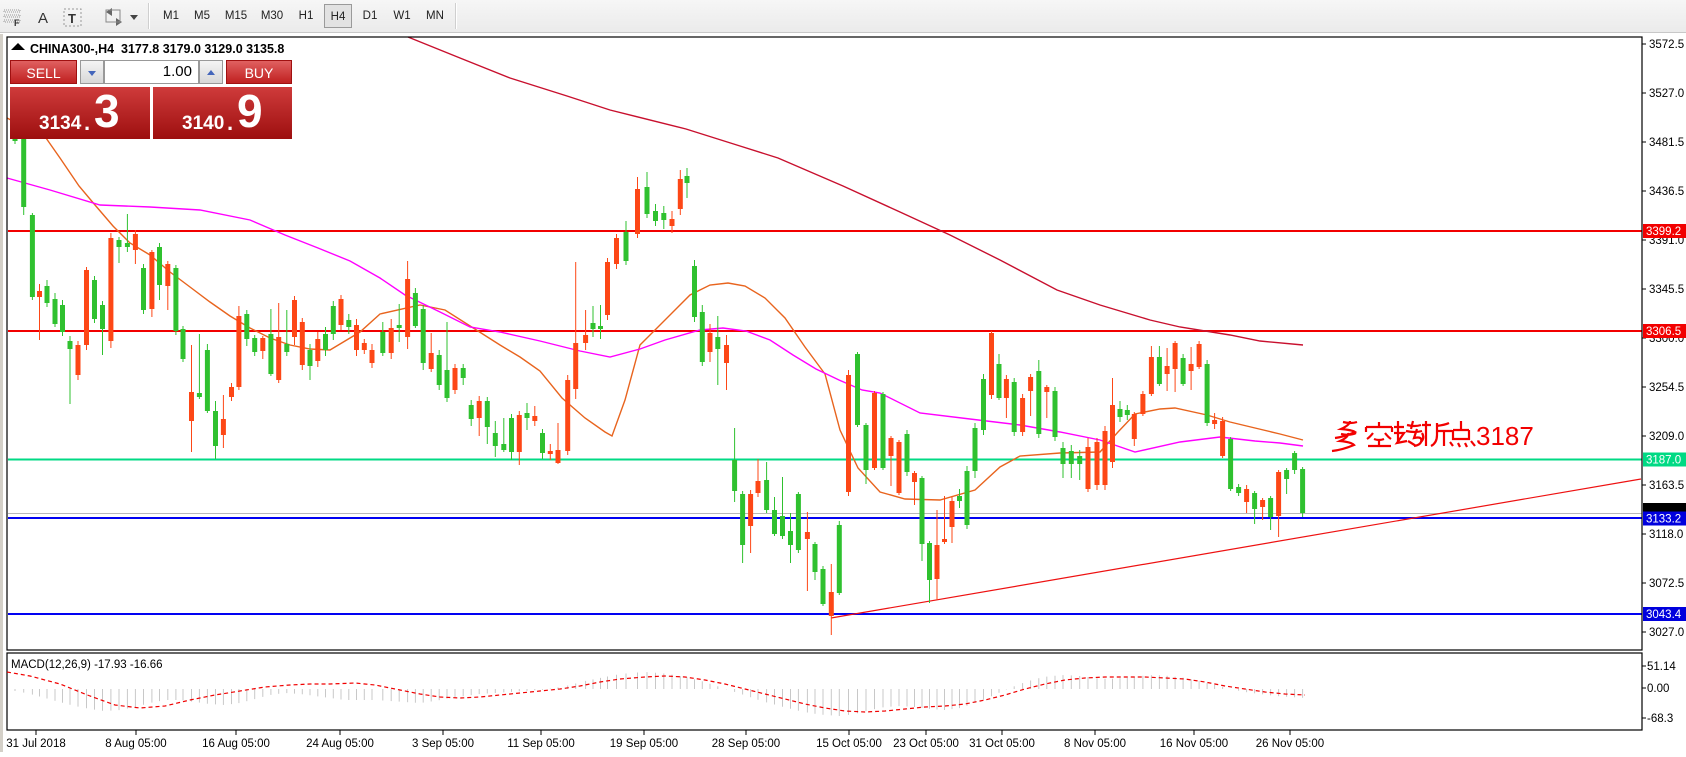  I want to click on svg-text: 3043.4, so click(1664, 615).